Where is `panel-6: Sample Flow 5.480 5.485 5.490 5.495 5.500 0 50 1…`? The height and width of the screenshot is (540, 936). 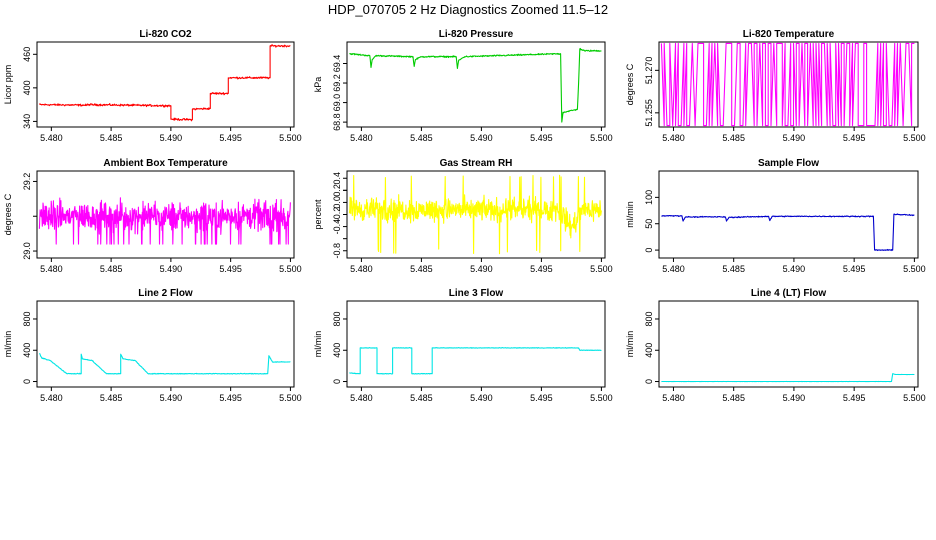 panel-6: Sample Flow 5.480 5.485 5.490 5.495 5.500 0 50 1… is located at coordinates (775, 216).